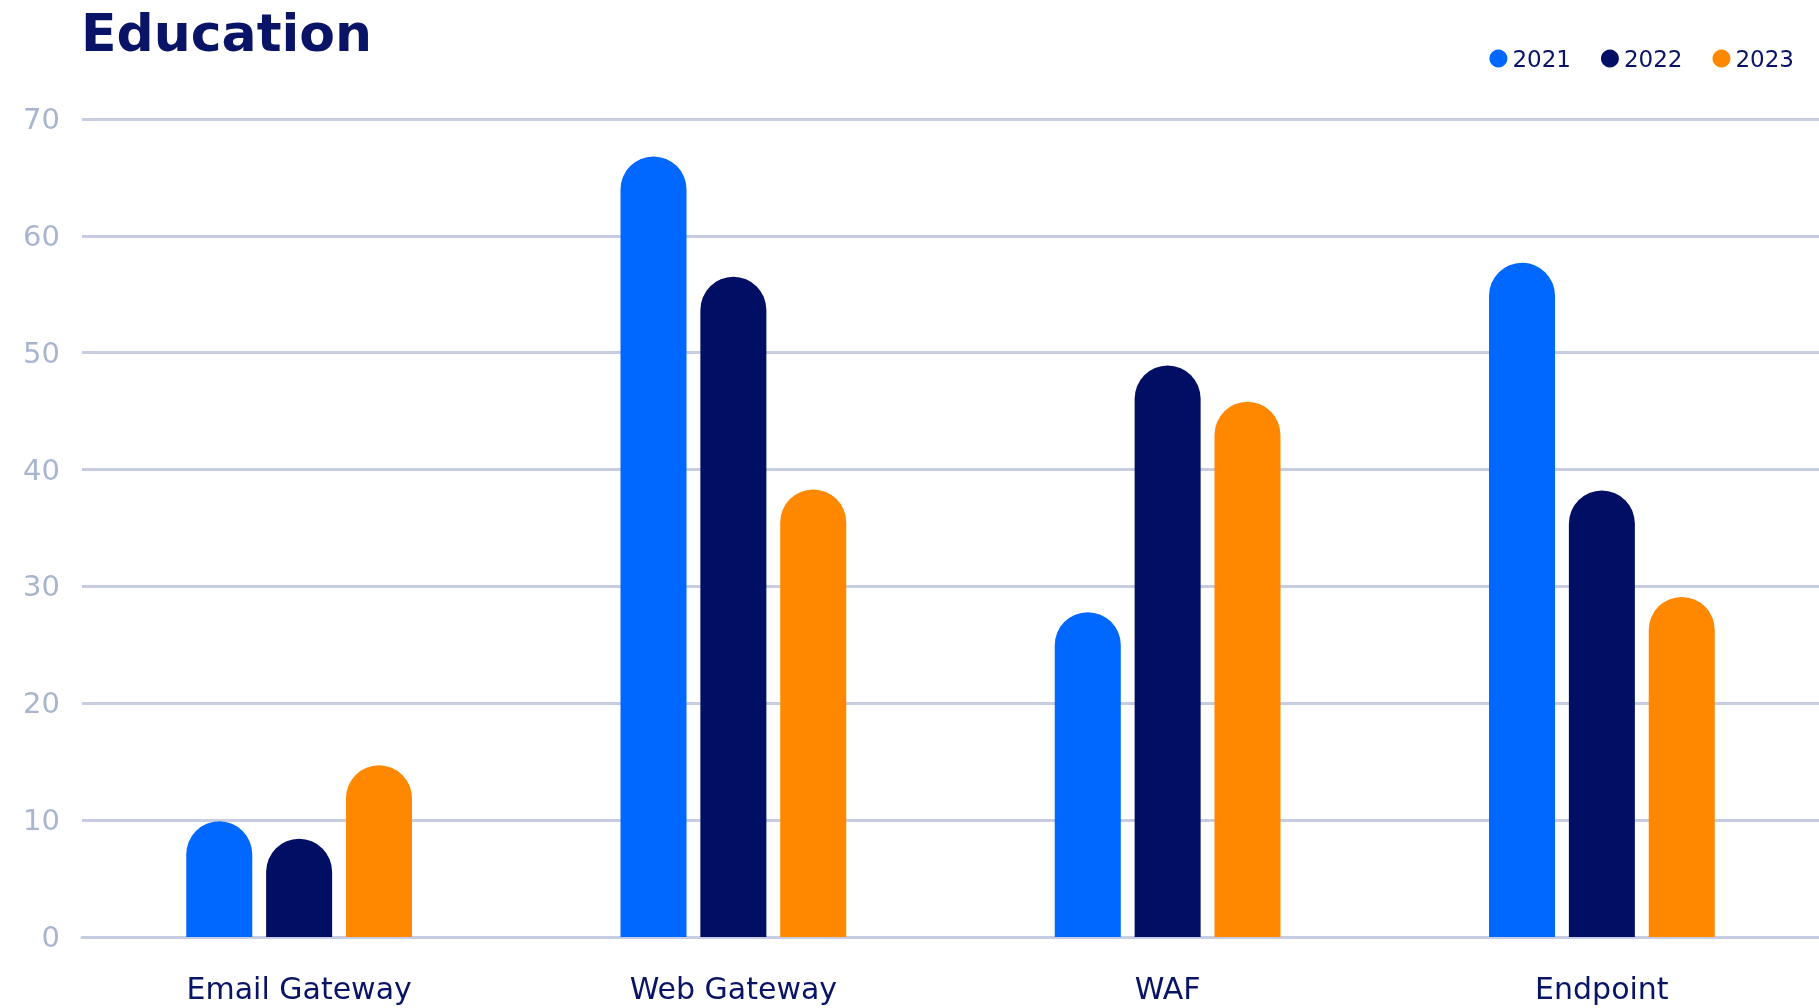 The image size is (1819, 1008). Describe the element at coordinates (1653, 58) in the screenshot. I see `legend-label: 2022` at that location.